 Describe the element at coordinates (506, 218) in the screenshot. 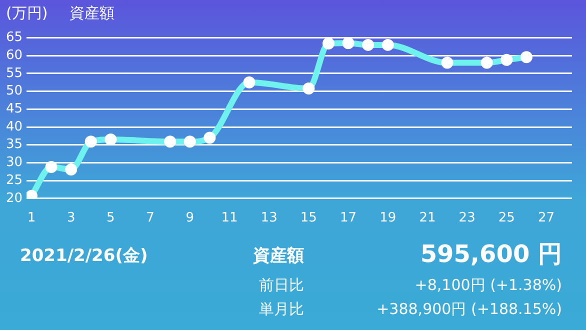

I see `x-tick-label: 25` at that location.